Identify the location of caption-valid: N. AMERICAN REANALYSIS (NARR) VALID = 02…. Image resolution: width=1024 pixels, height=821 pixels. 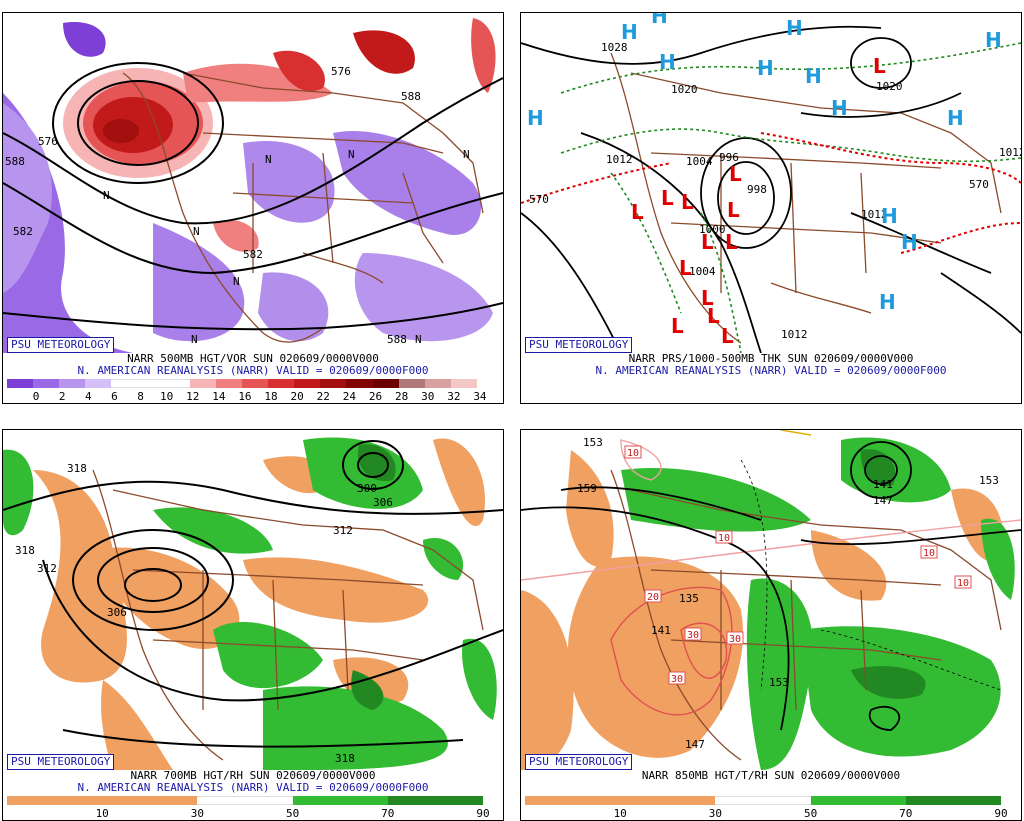
(771, 370).